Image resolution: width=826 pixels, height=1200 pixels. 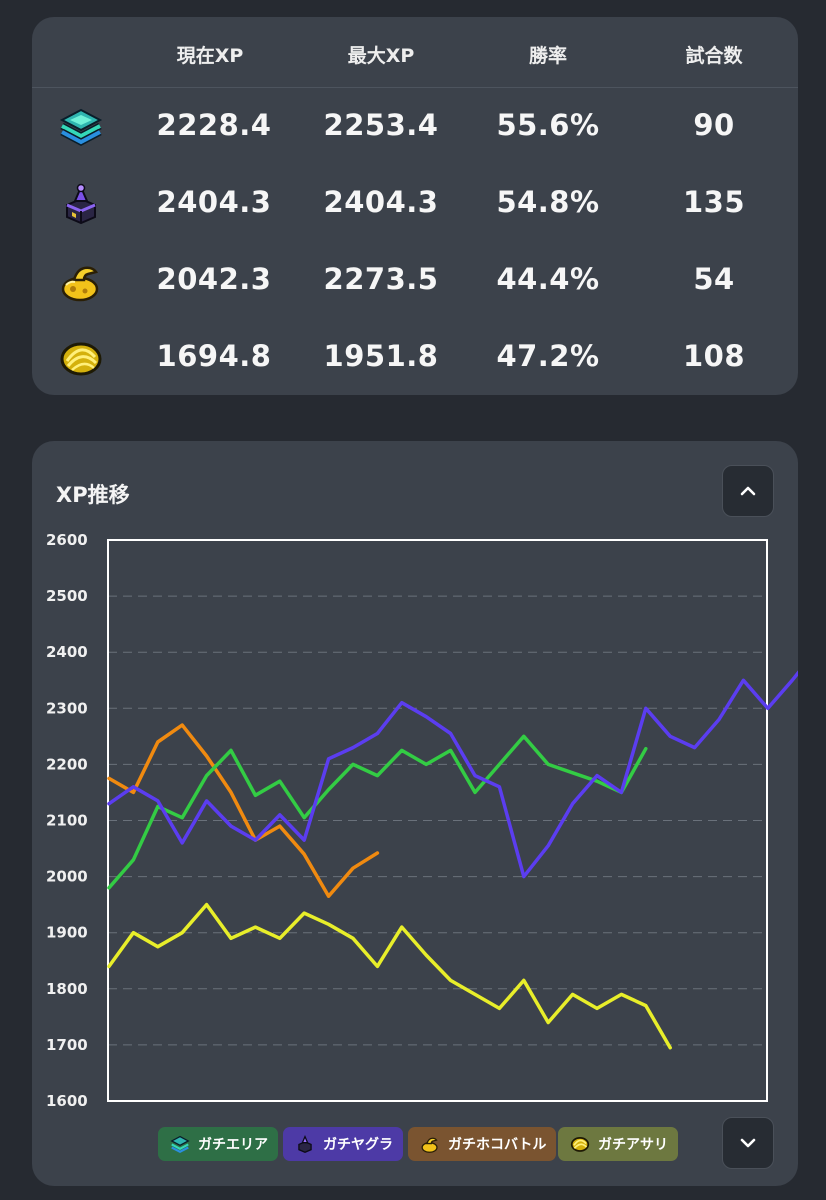 What do you see at coordinates (67, 933) in the screenshot?
I see `y-tick-label: 1900` at bounding box center [67, 933].